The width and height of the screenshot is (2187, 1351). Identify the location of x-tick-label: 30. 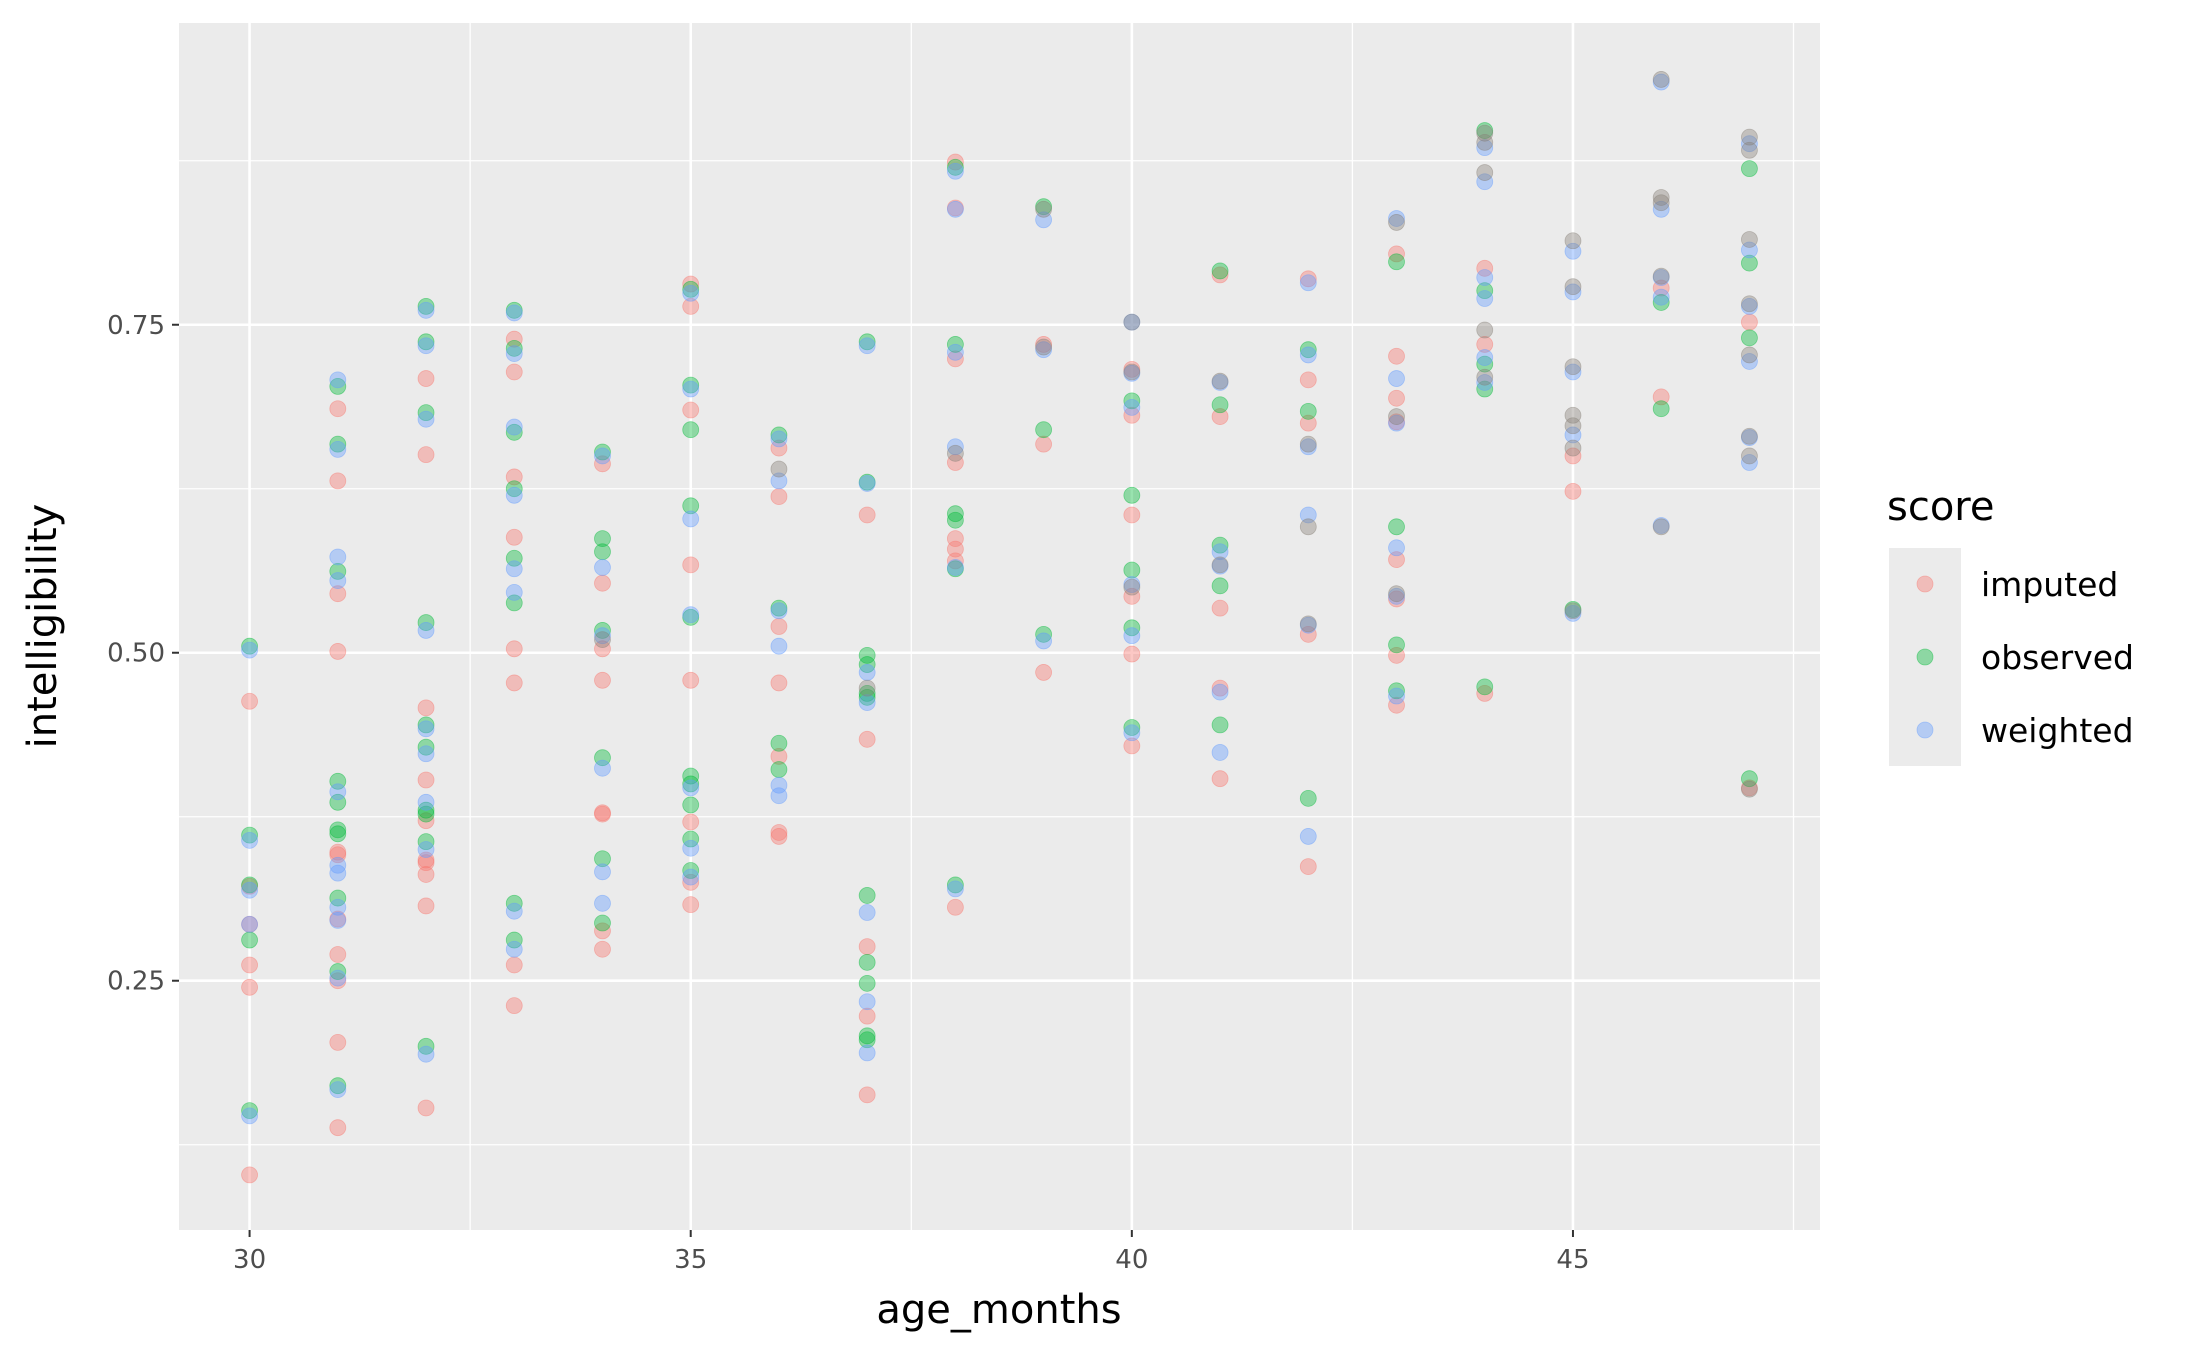
(249, 1260).